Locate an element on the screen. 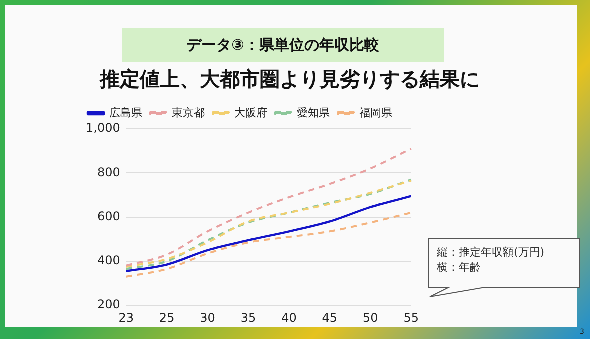  legend-label: 愛知県 is located at coordinates (313, 113).